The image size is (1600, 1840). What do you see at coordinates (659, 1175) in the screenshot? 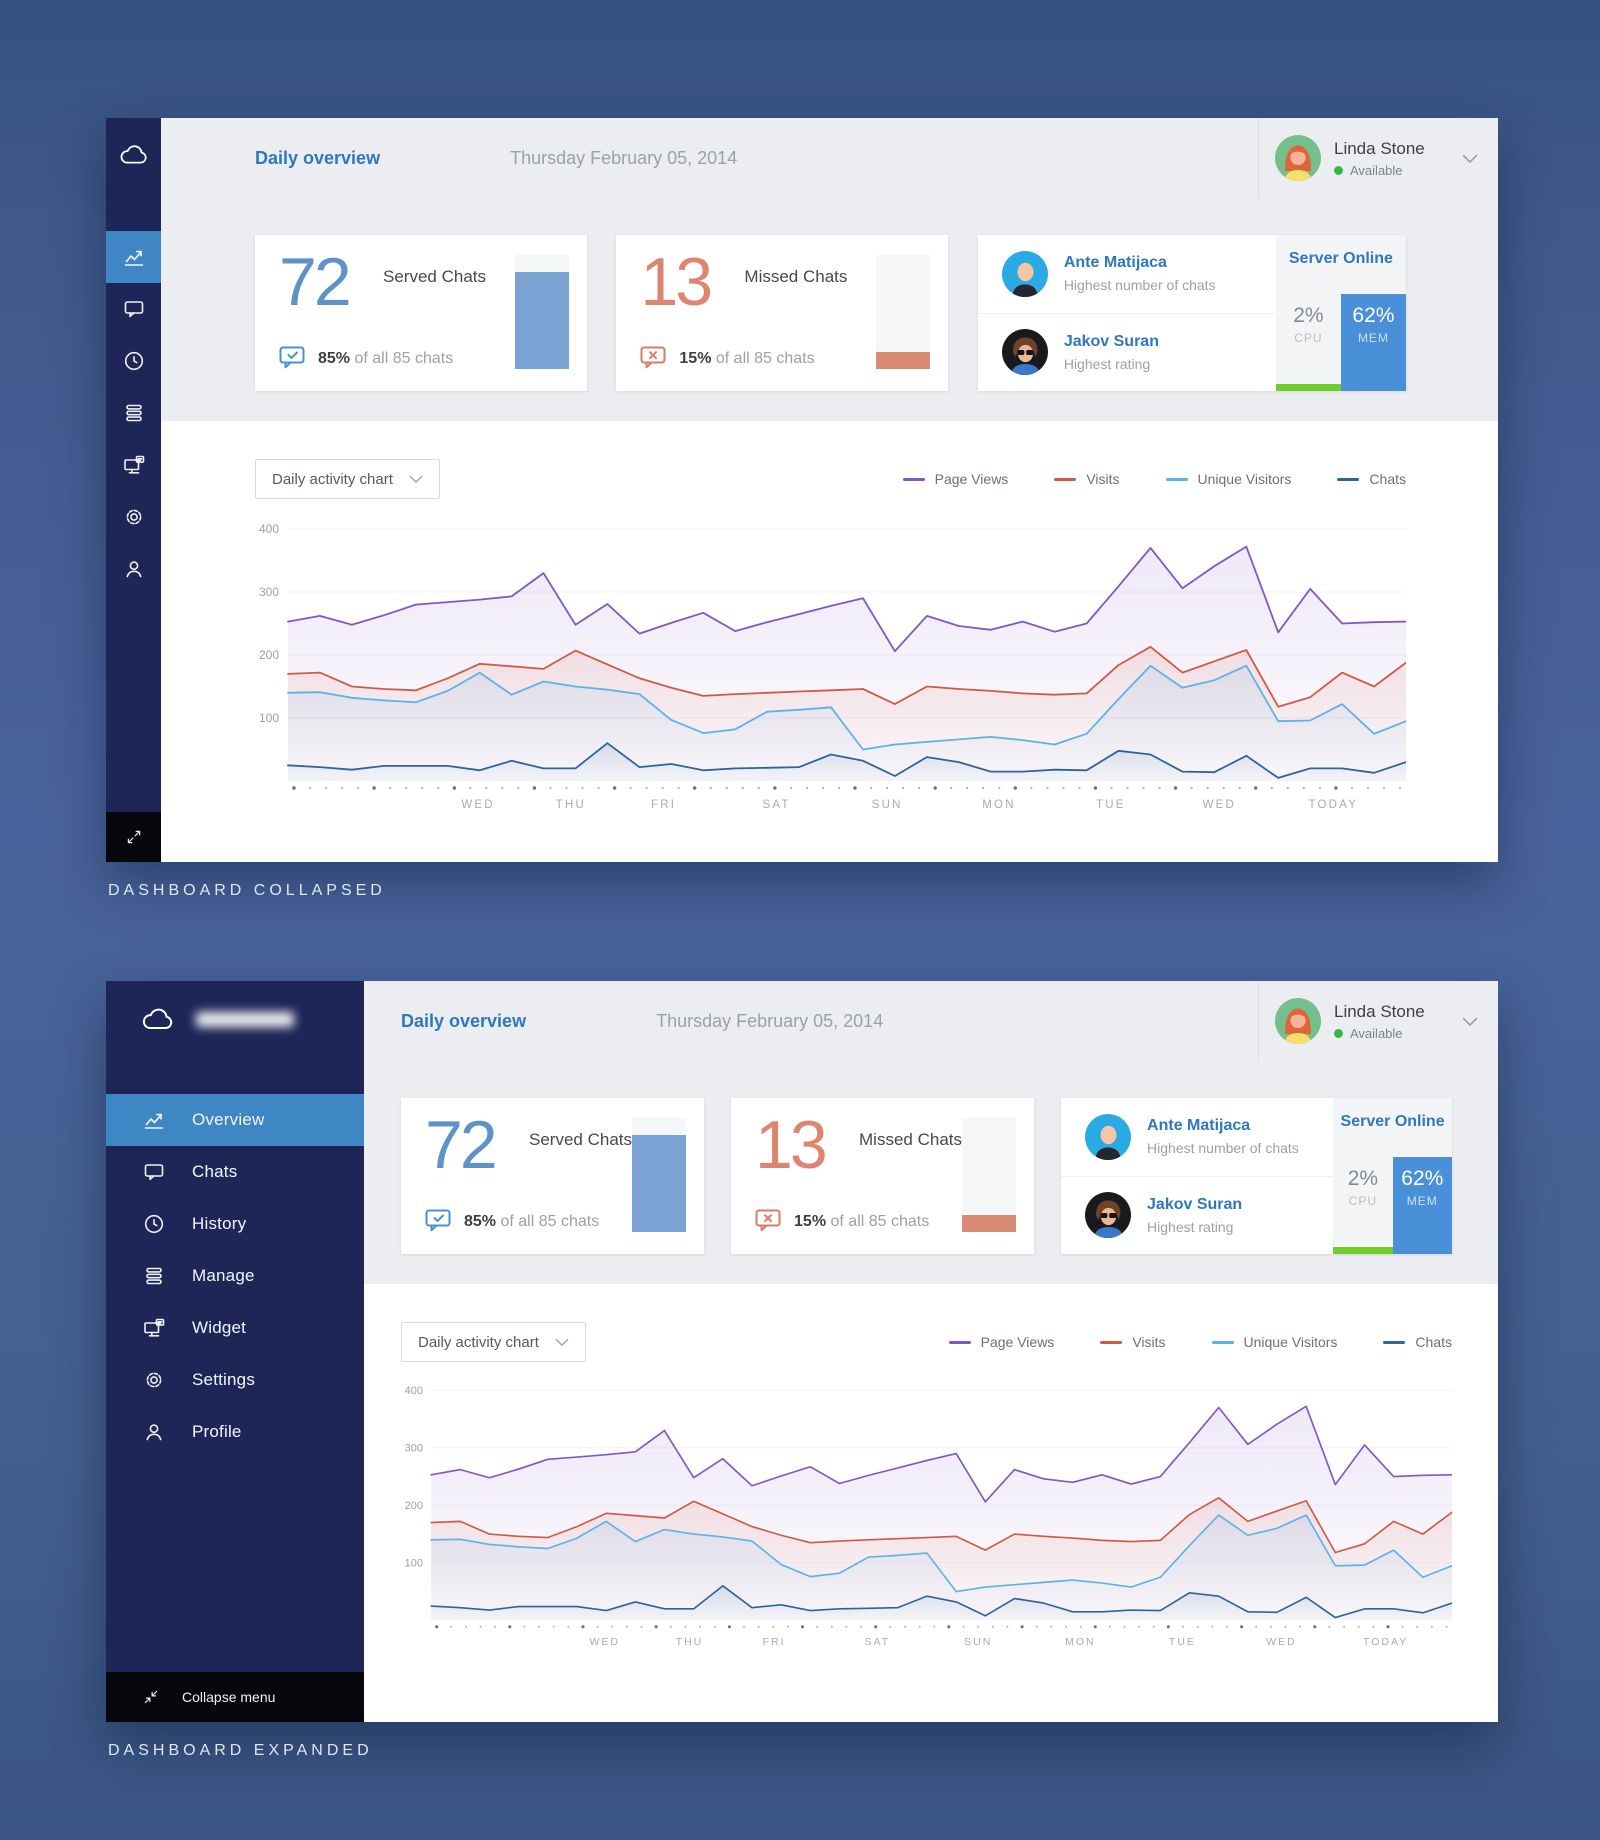
I see `served-bar` at bounding box center [659, 1175].